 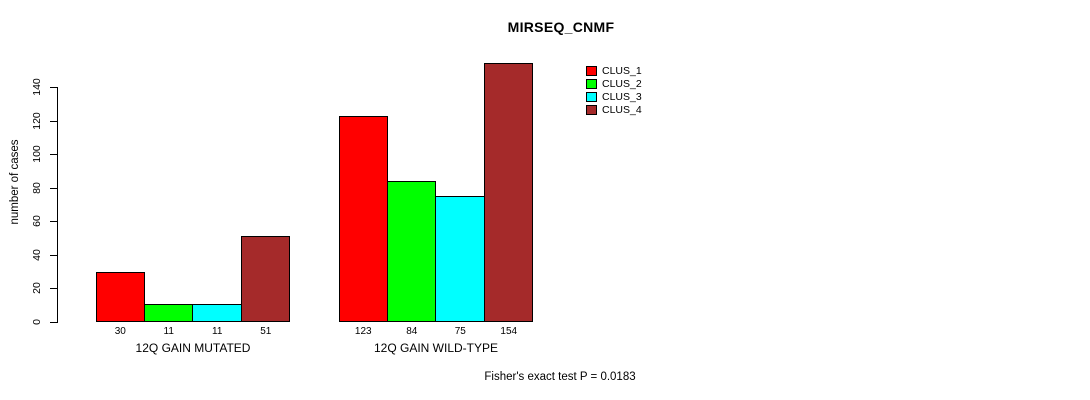 I want to click on legend-label: CLUS_3, so click(x=622, y=97).